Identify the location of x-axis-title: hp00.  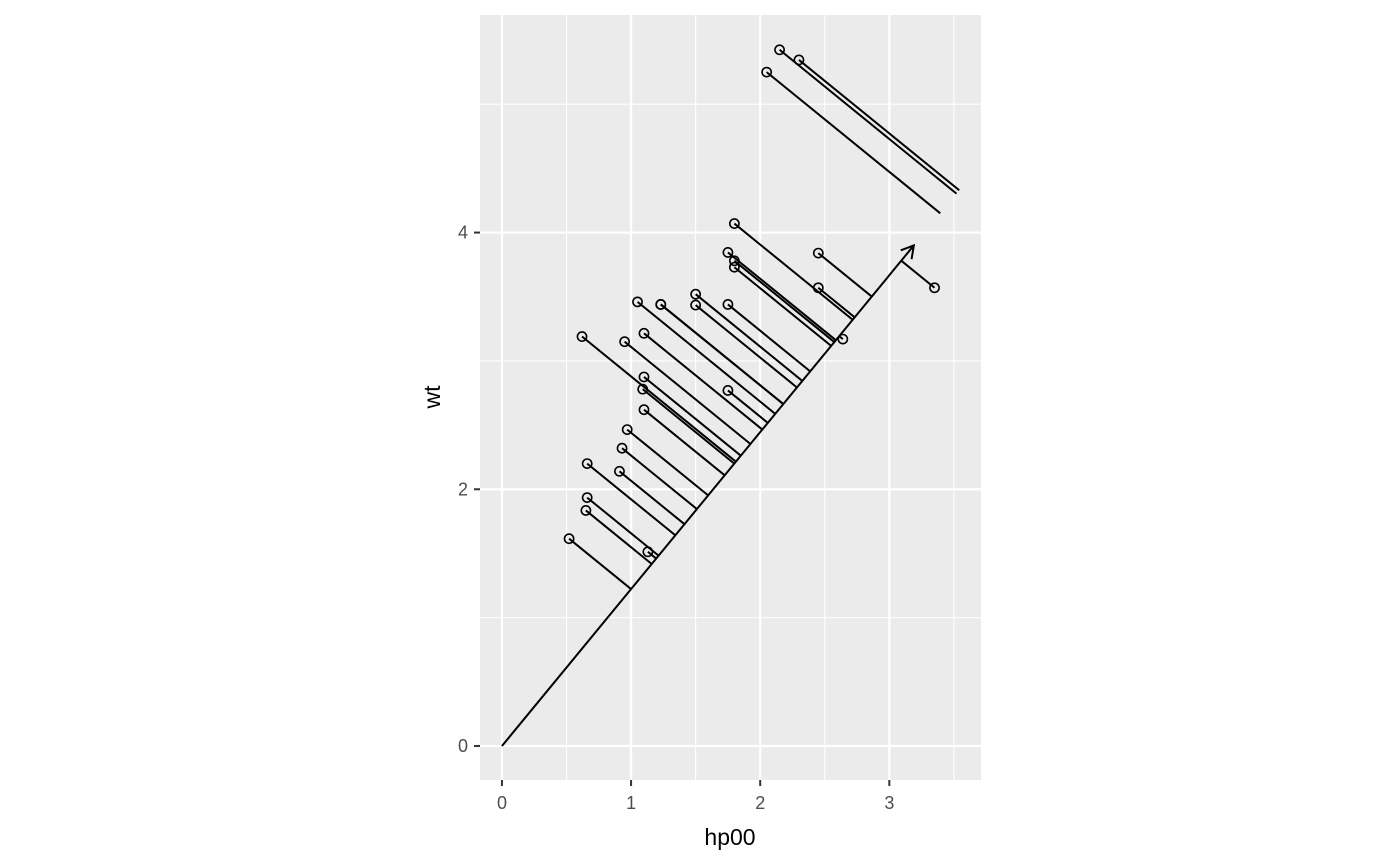
(729, 837).